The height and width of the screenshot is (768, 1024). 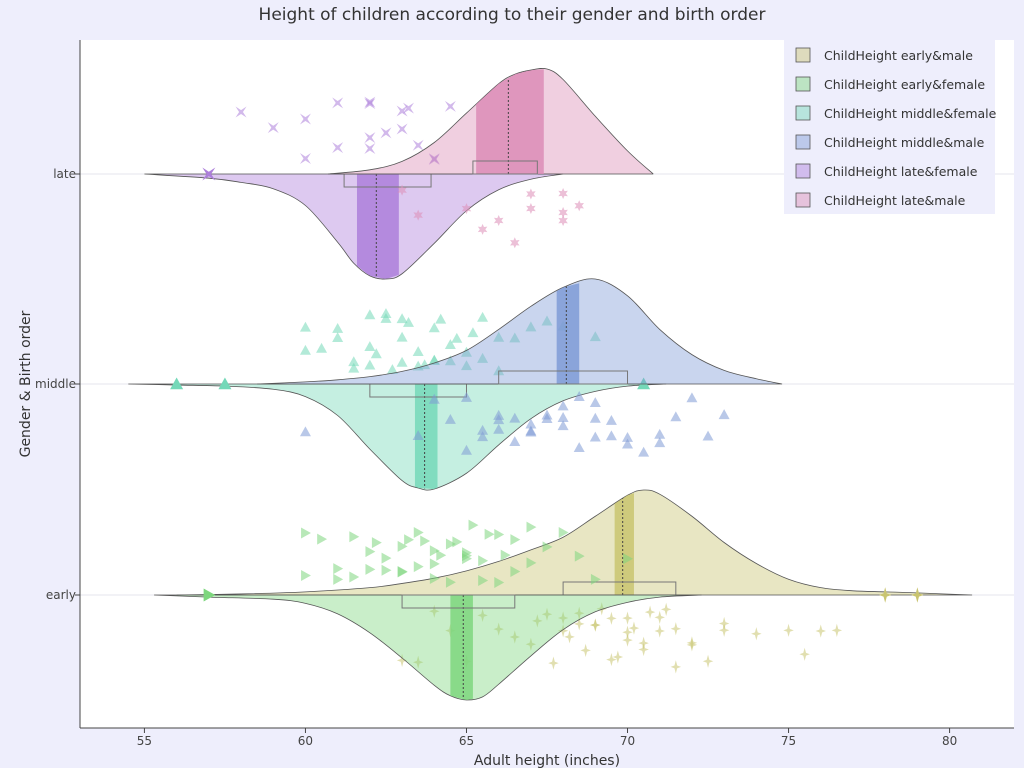 I want to click on x-axis-ticks: 55 60 65 70 75 80, so click(x=547, y=738).